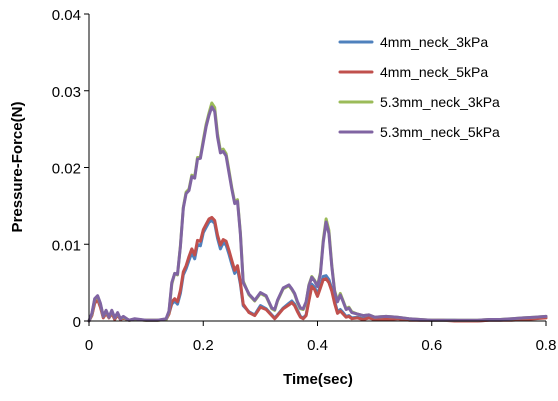 This screenshot has width=558, height=401. What do you see at coordinates (89, 345) in the screenshot?
I see `x-tick-label: 0` at bounding box center [89, 345].